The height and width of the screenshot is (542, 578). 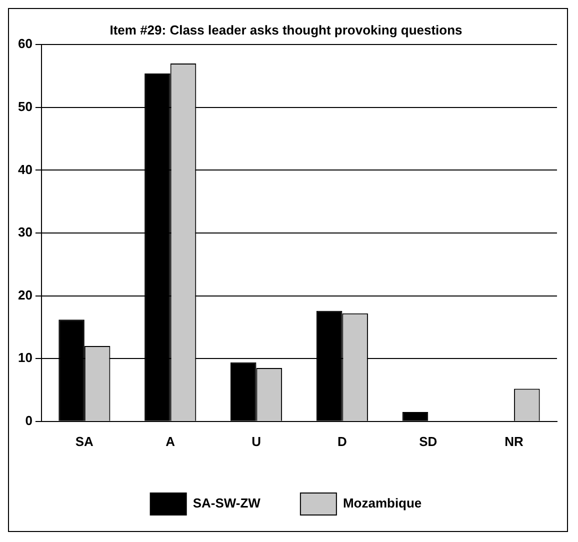 What do you see at coordinates (25, 169) in the screenshot?
I see `y-tick-label: 40` at bounding box center [25, 169].